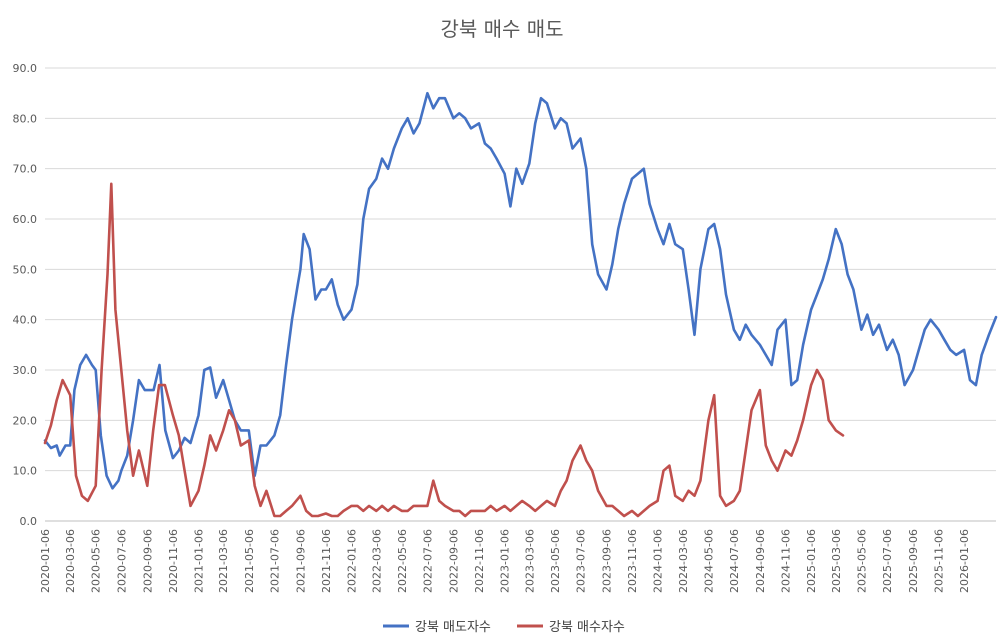 This screenshot has width=1004, height=644. What do you see at coordinates (29, 521) in the screenshot?
I see `y-tick-label: 0.0` at bounding box center [29, 521].